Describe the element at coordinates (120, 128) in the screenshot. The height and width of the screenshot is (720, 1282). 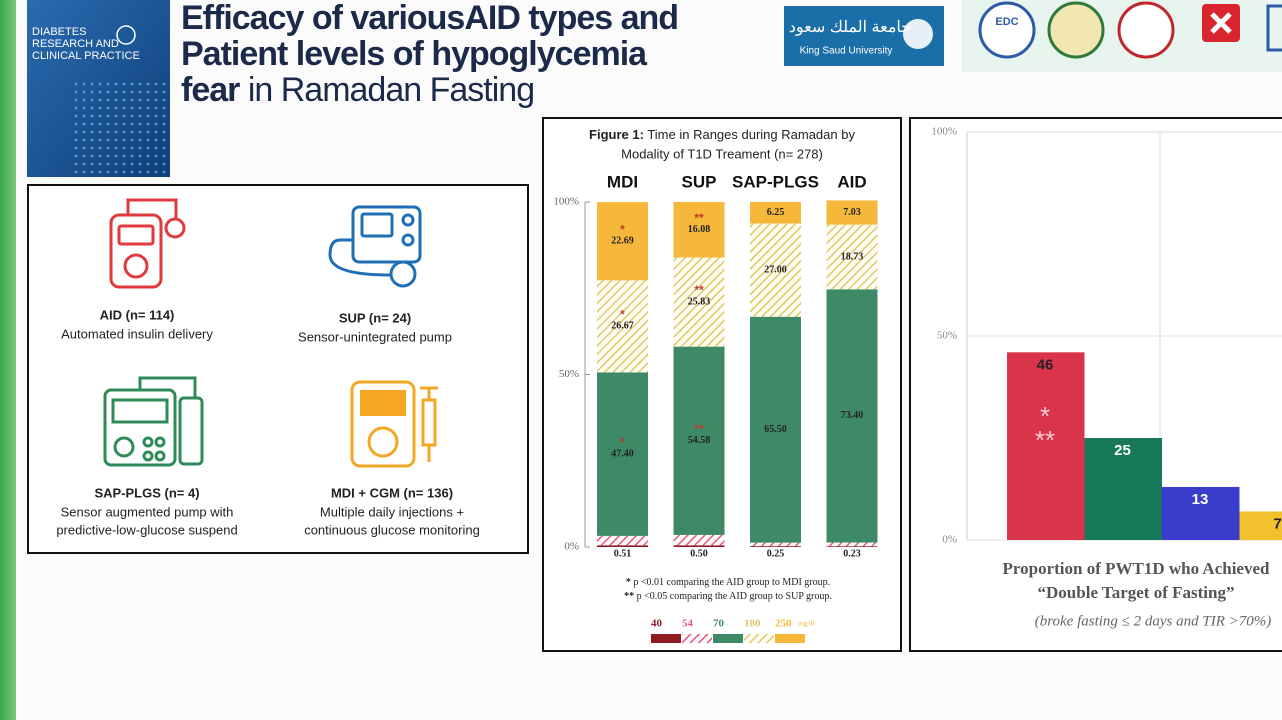
I see `cover-pattern` at that location.